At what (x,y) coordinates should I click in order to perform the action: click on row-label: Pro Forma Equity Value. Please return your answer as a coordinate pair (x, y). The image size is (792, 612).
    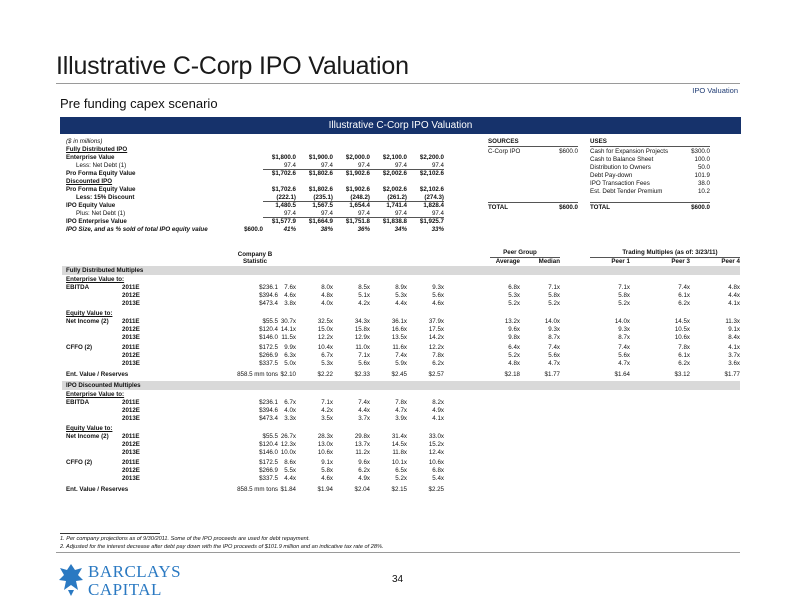
    Looking at the image, I should click on (101, 173).